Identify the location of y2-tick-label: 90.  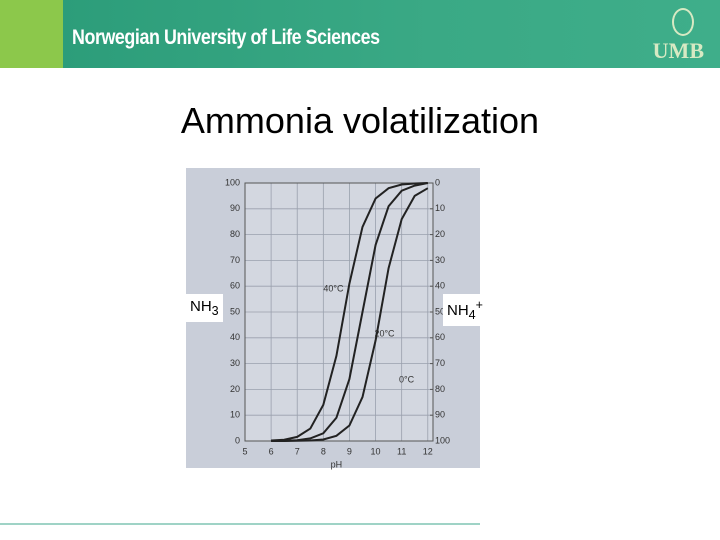
(440, 415).